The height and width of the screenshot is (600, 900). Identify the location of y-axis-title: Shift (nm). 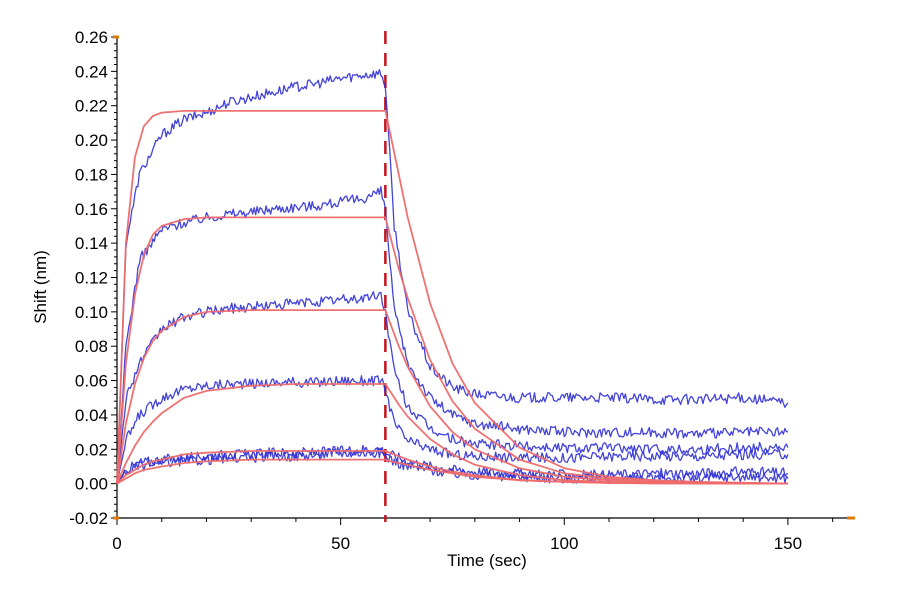
(40, 287).